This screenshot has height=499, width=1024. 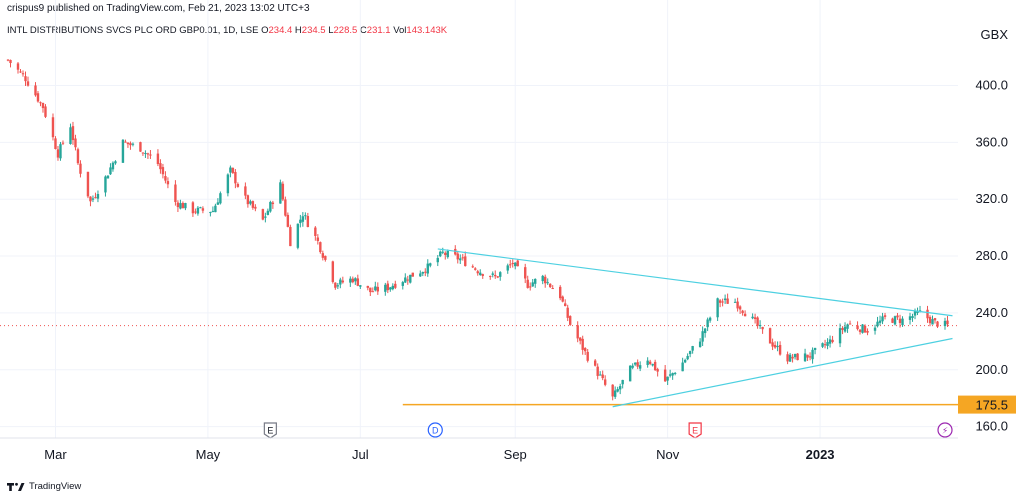 What do you see at coordinates (55, 486) in the screenshot?
I see `footer-brand: TradingView` at bounding box center [55, 486].